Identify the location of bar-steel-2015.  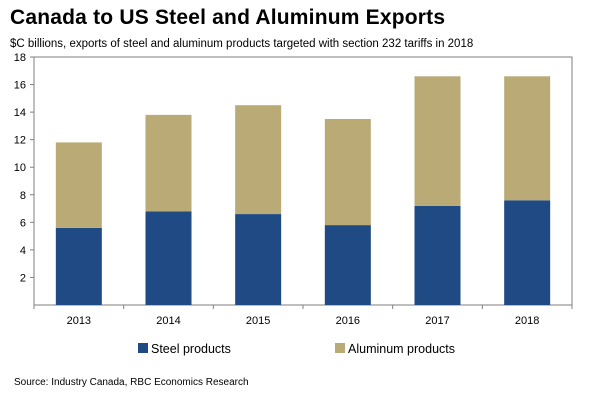
(258, 259).